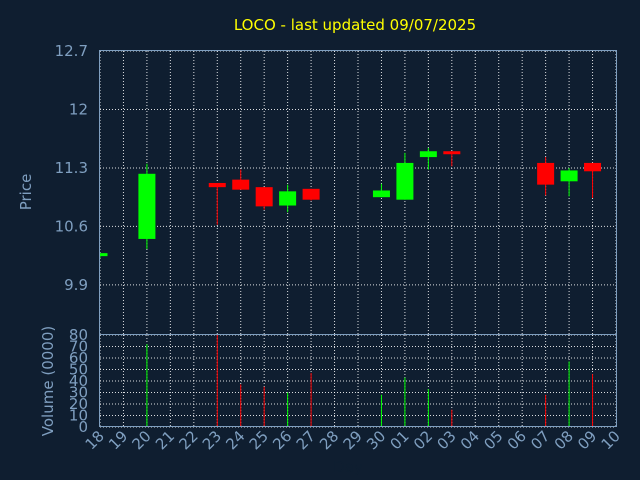 The width and height of the screenshot is (640, 480). Describe the element at coordinates (71, 226) in the screenshot. I see `price-tick-label: 10.6` at that location.